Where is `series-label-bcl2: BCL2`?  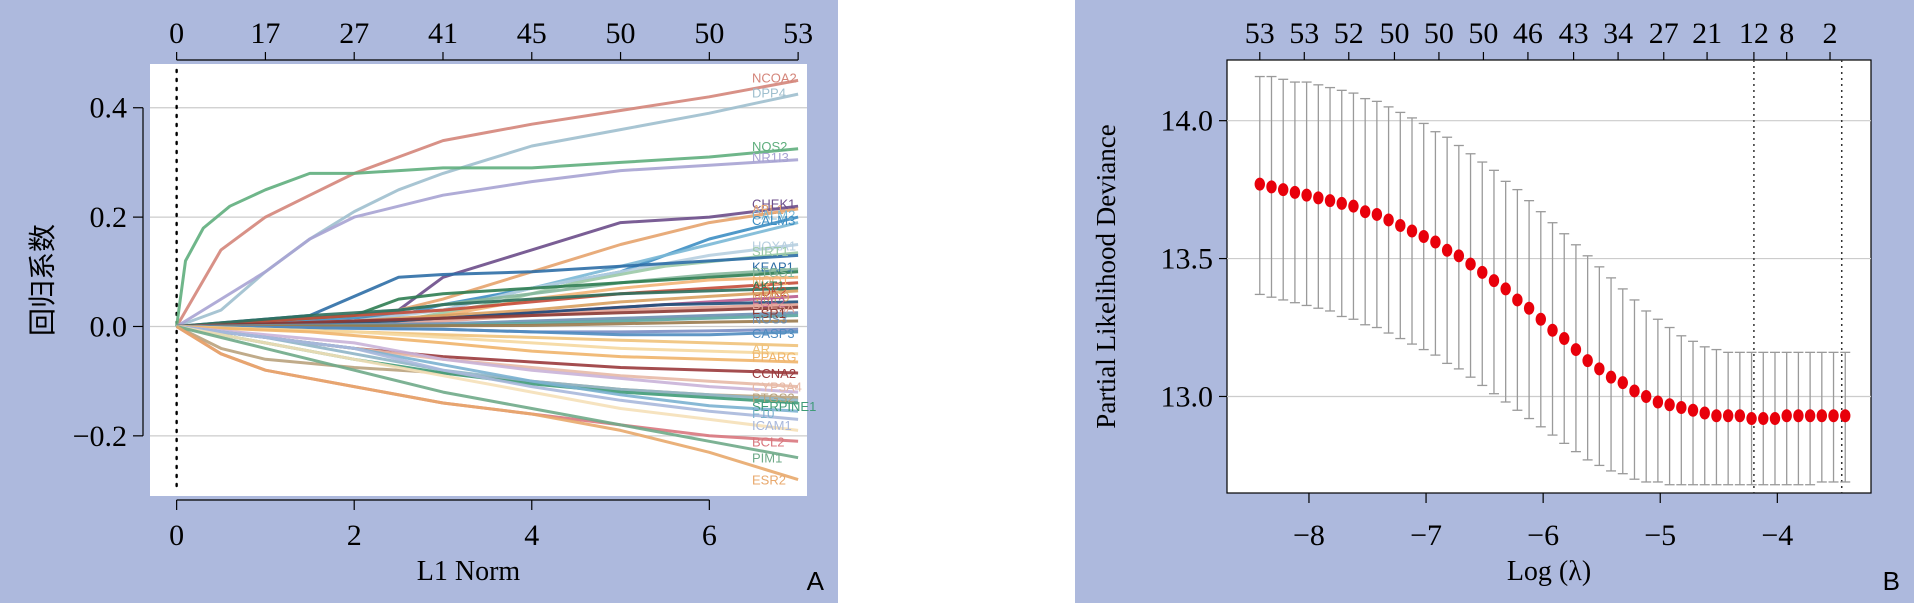 series-label-bcl2: BCL2 is located at coordinates (768, 441).